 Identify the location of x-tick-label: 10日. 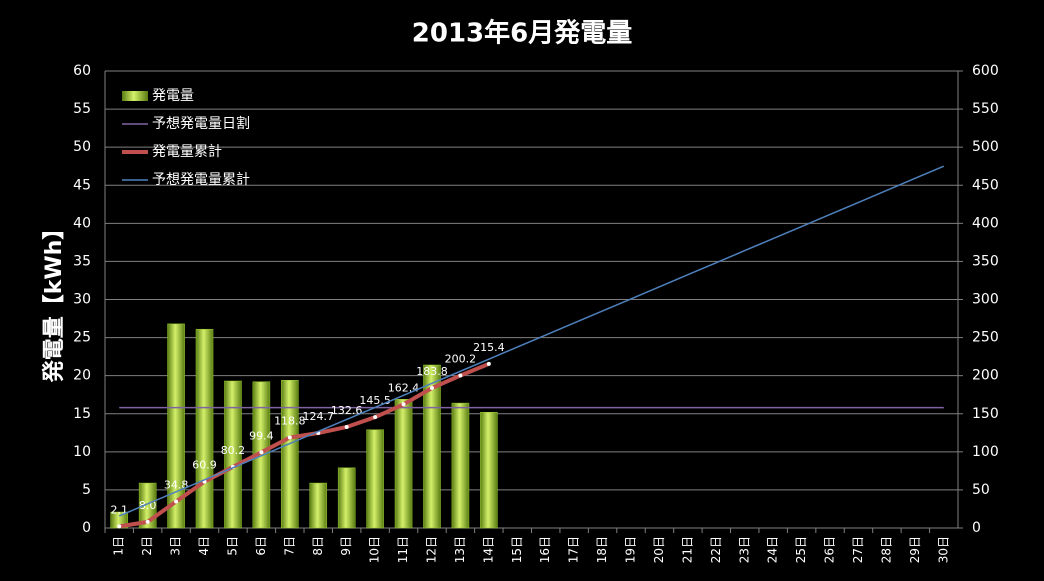
(375, 549).